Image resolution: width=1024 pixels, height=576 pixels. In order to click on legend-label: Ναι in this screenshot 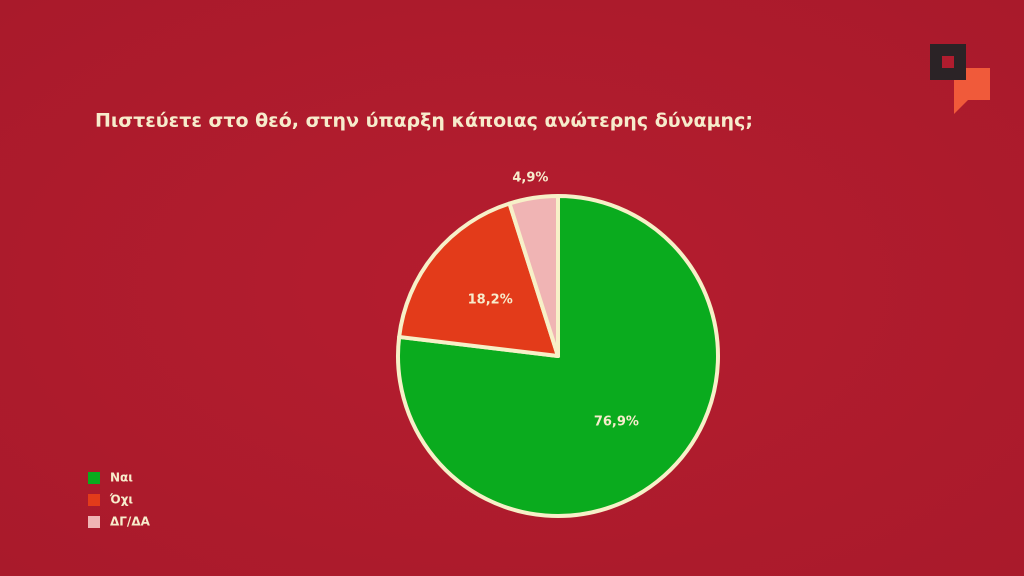, I will do `click(121, 478)`.